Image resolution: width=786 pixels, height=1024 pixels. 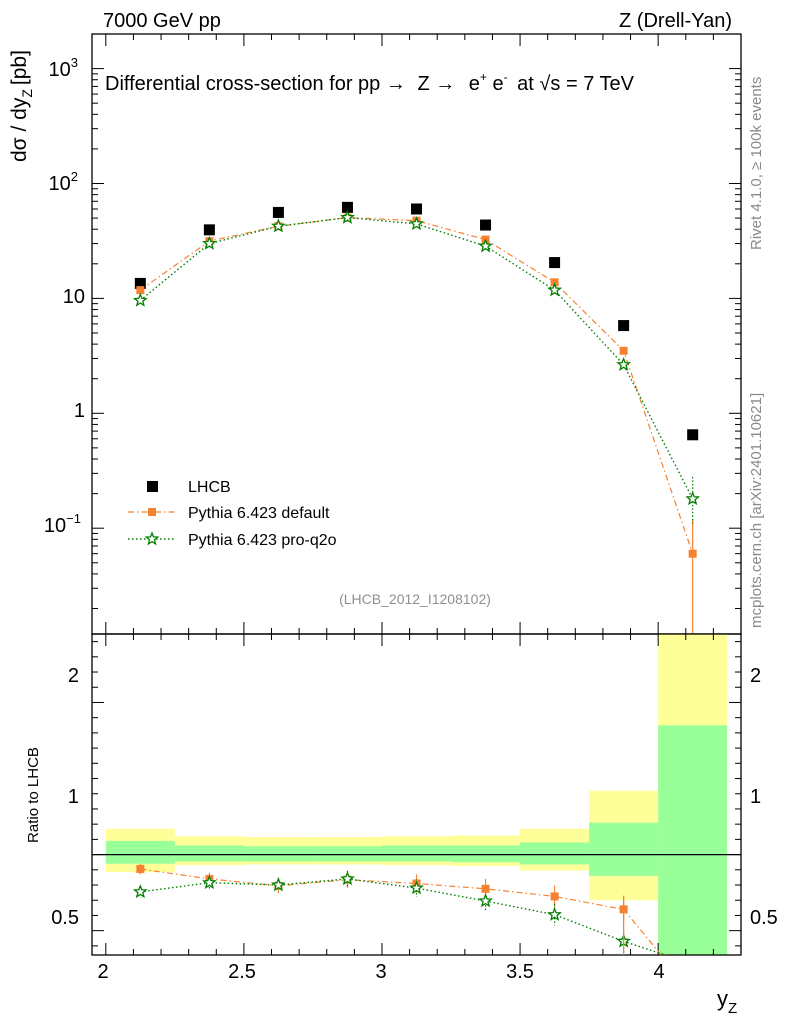 What do you see at coordinates (27, 93) in the screenshot?
I see `main-y-axis-label-sub: Z` at bounding box center [27, 93].